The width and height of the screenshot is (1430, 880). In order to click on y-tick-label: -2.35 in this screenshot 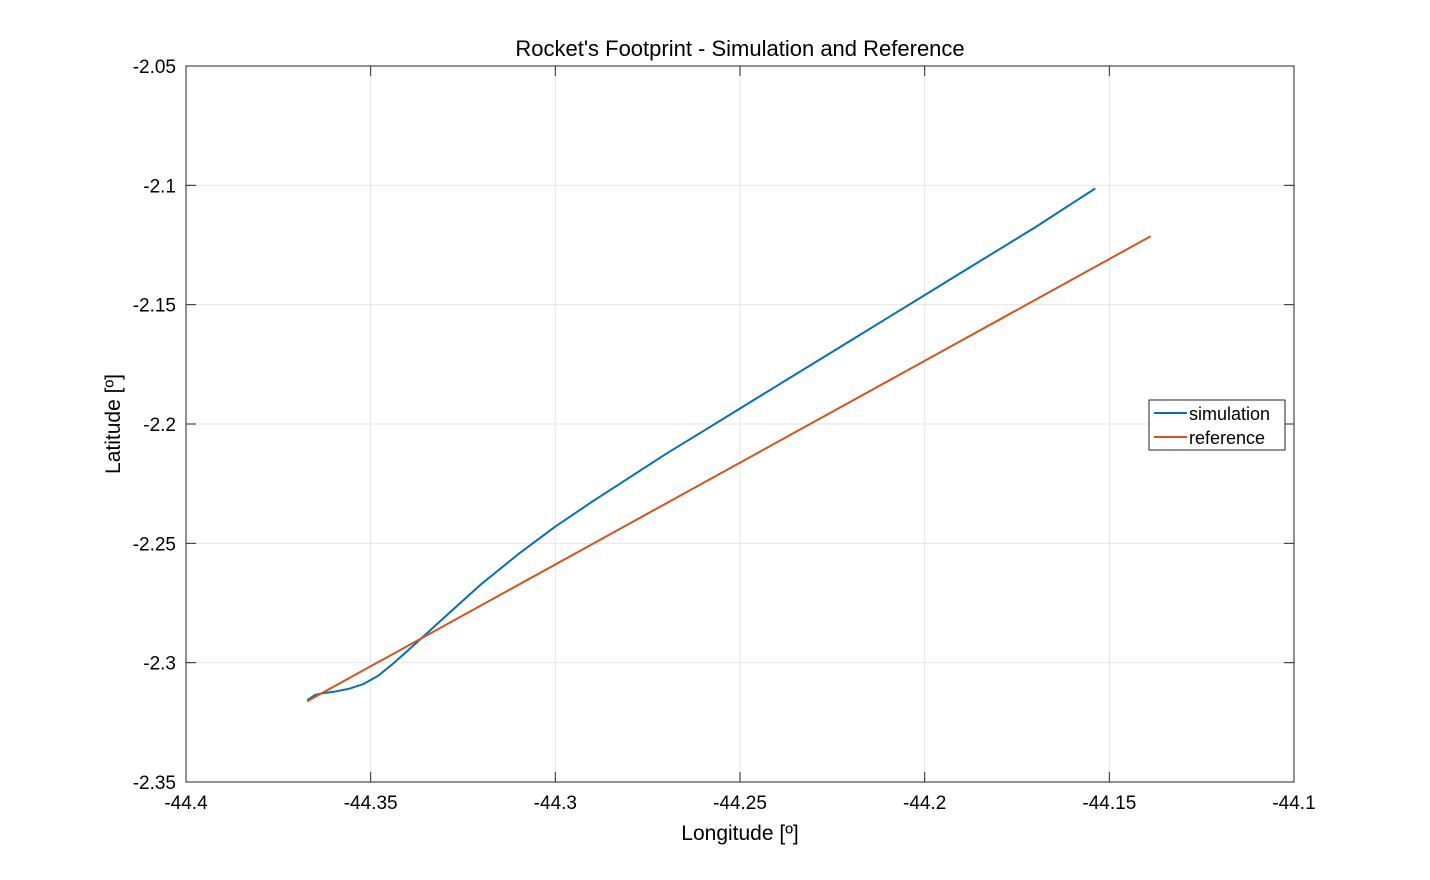, I will do `click(154, 783)`.